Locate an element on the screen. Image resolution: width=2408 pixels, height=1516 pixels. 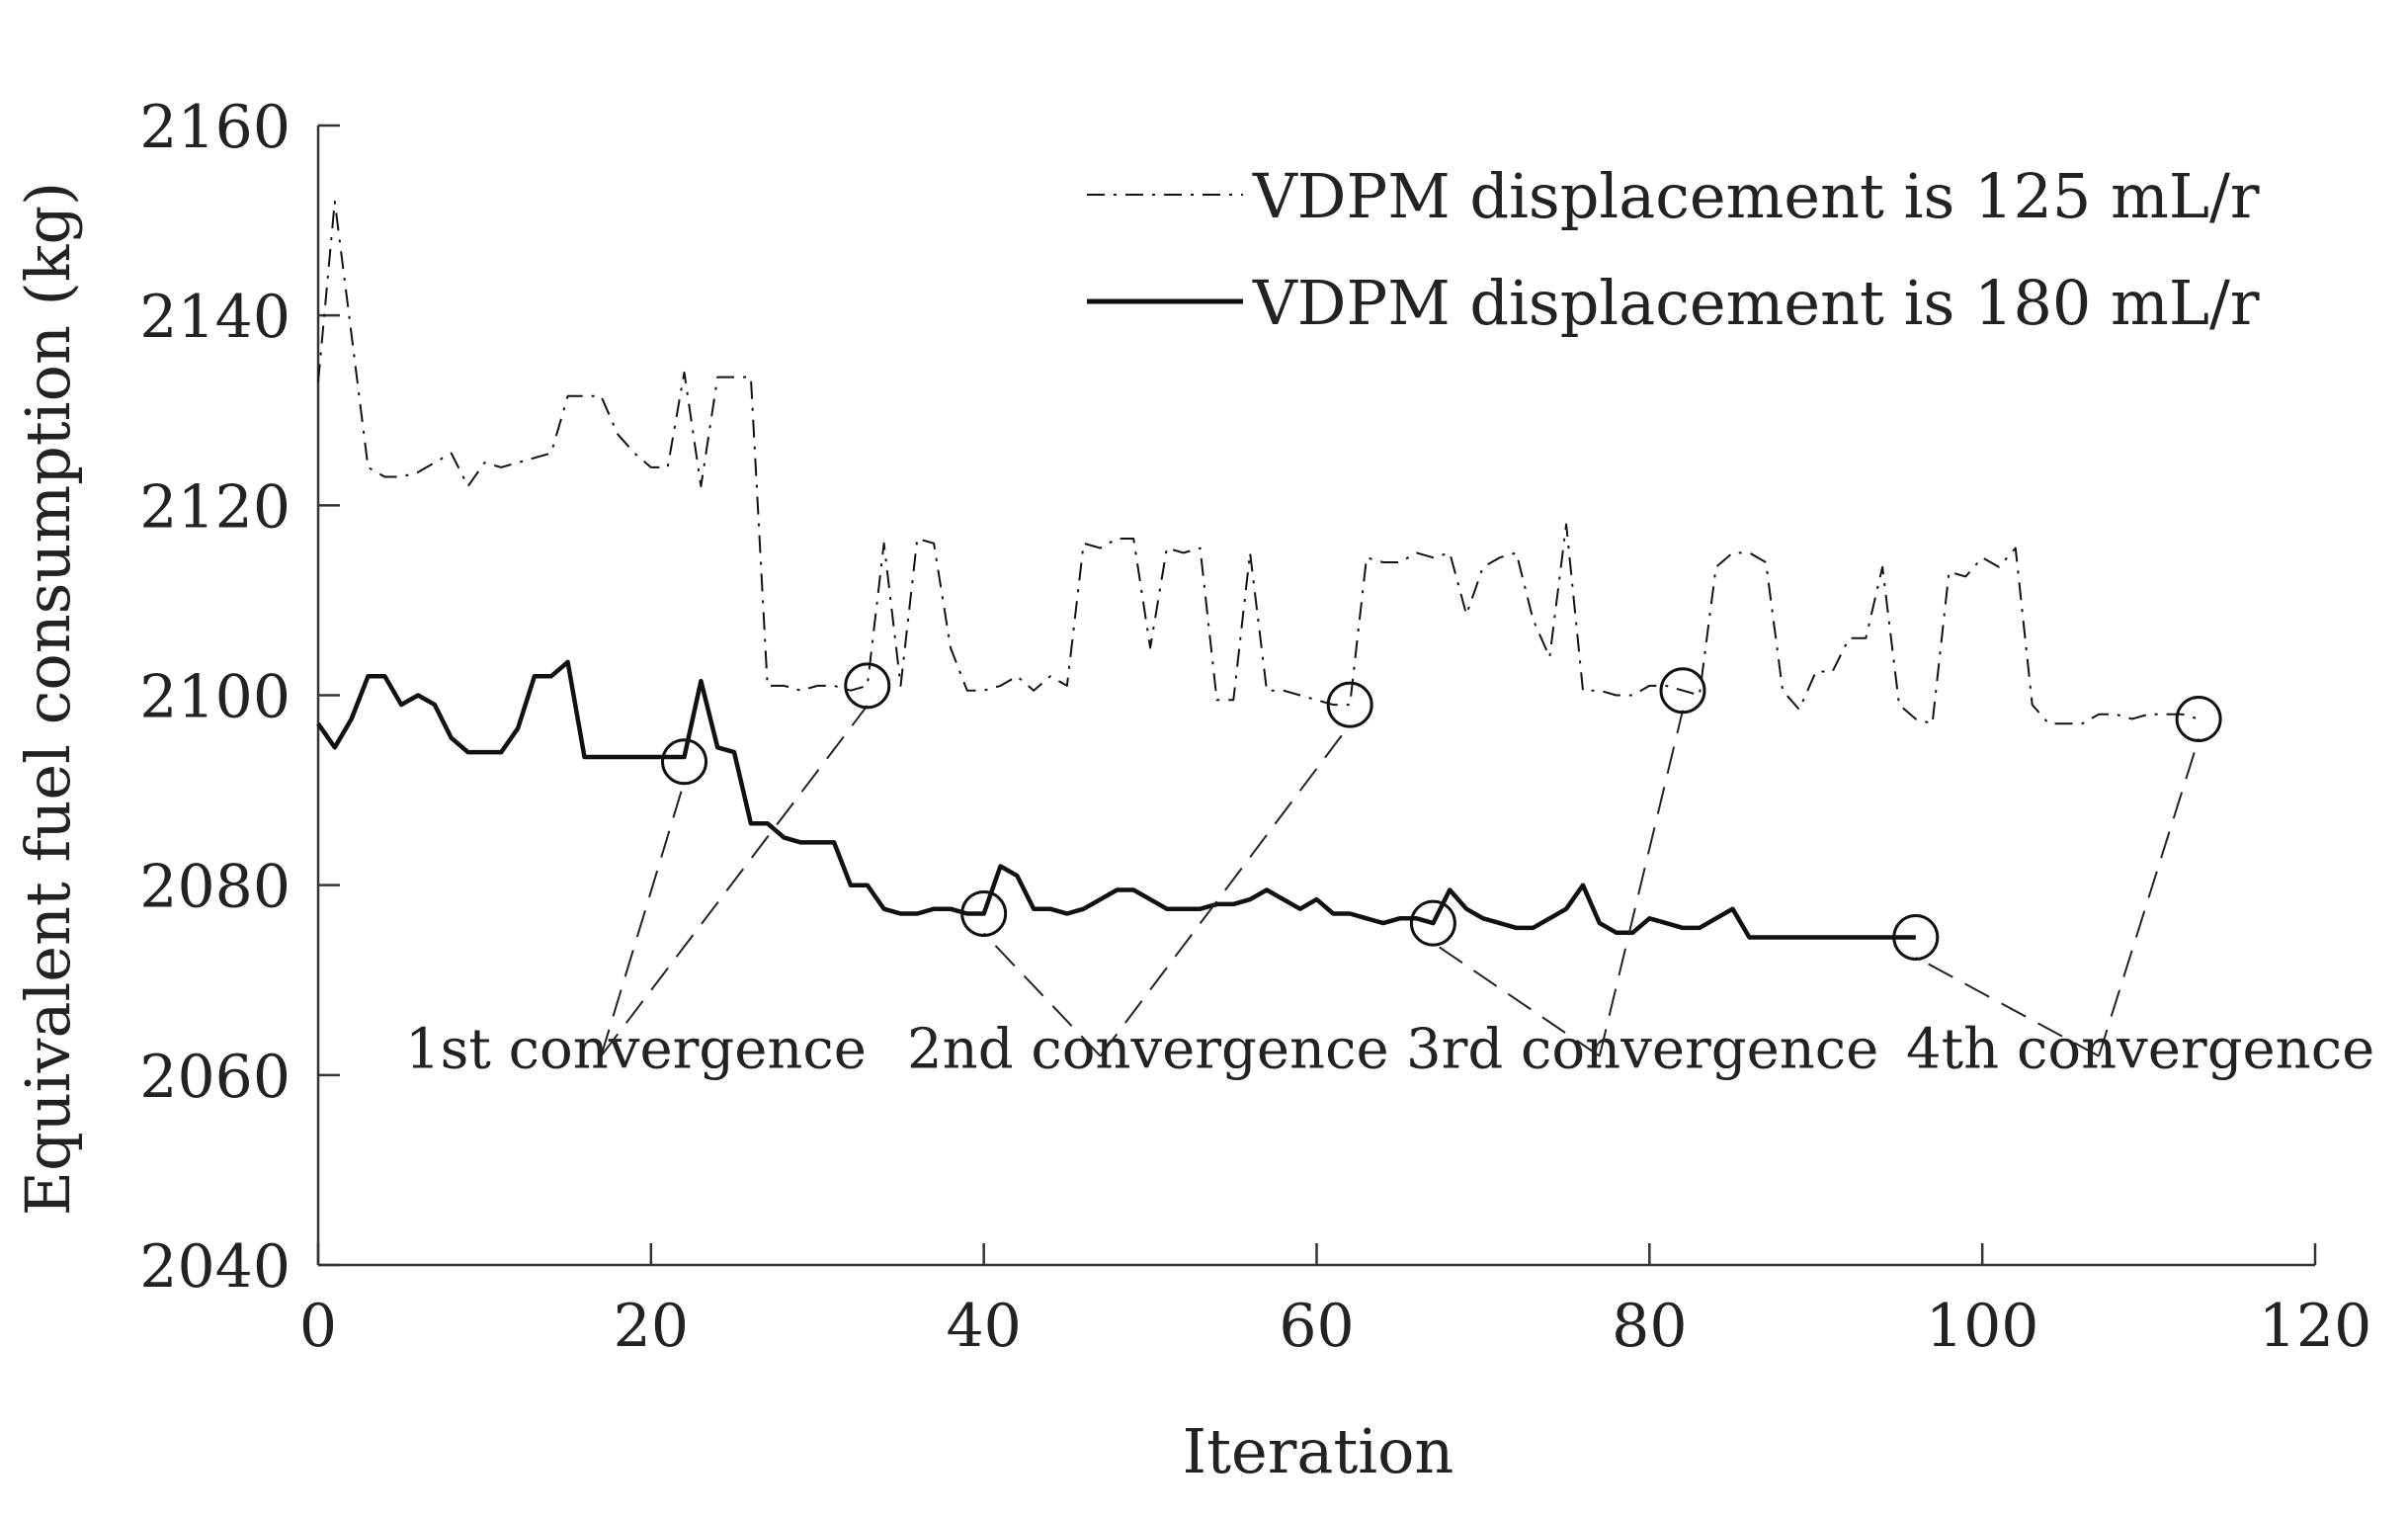
x-tick-label: 20 is located at coordinates (651, 1326).